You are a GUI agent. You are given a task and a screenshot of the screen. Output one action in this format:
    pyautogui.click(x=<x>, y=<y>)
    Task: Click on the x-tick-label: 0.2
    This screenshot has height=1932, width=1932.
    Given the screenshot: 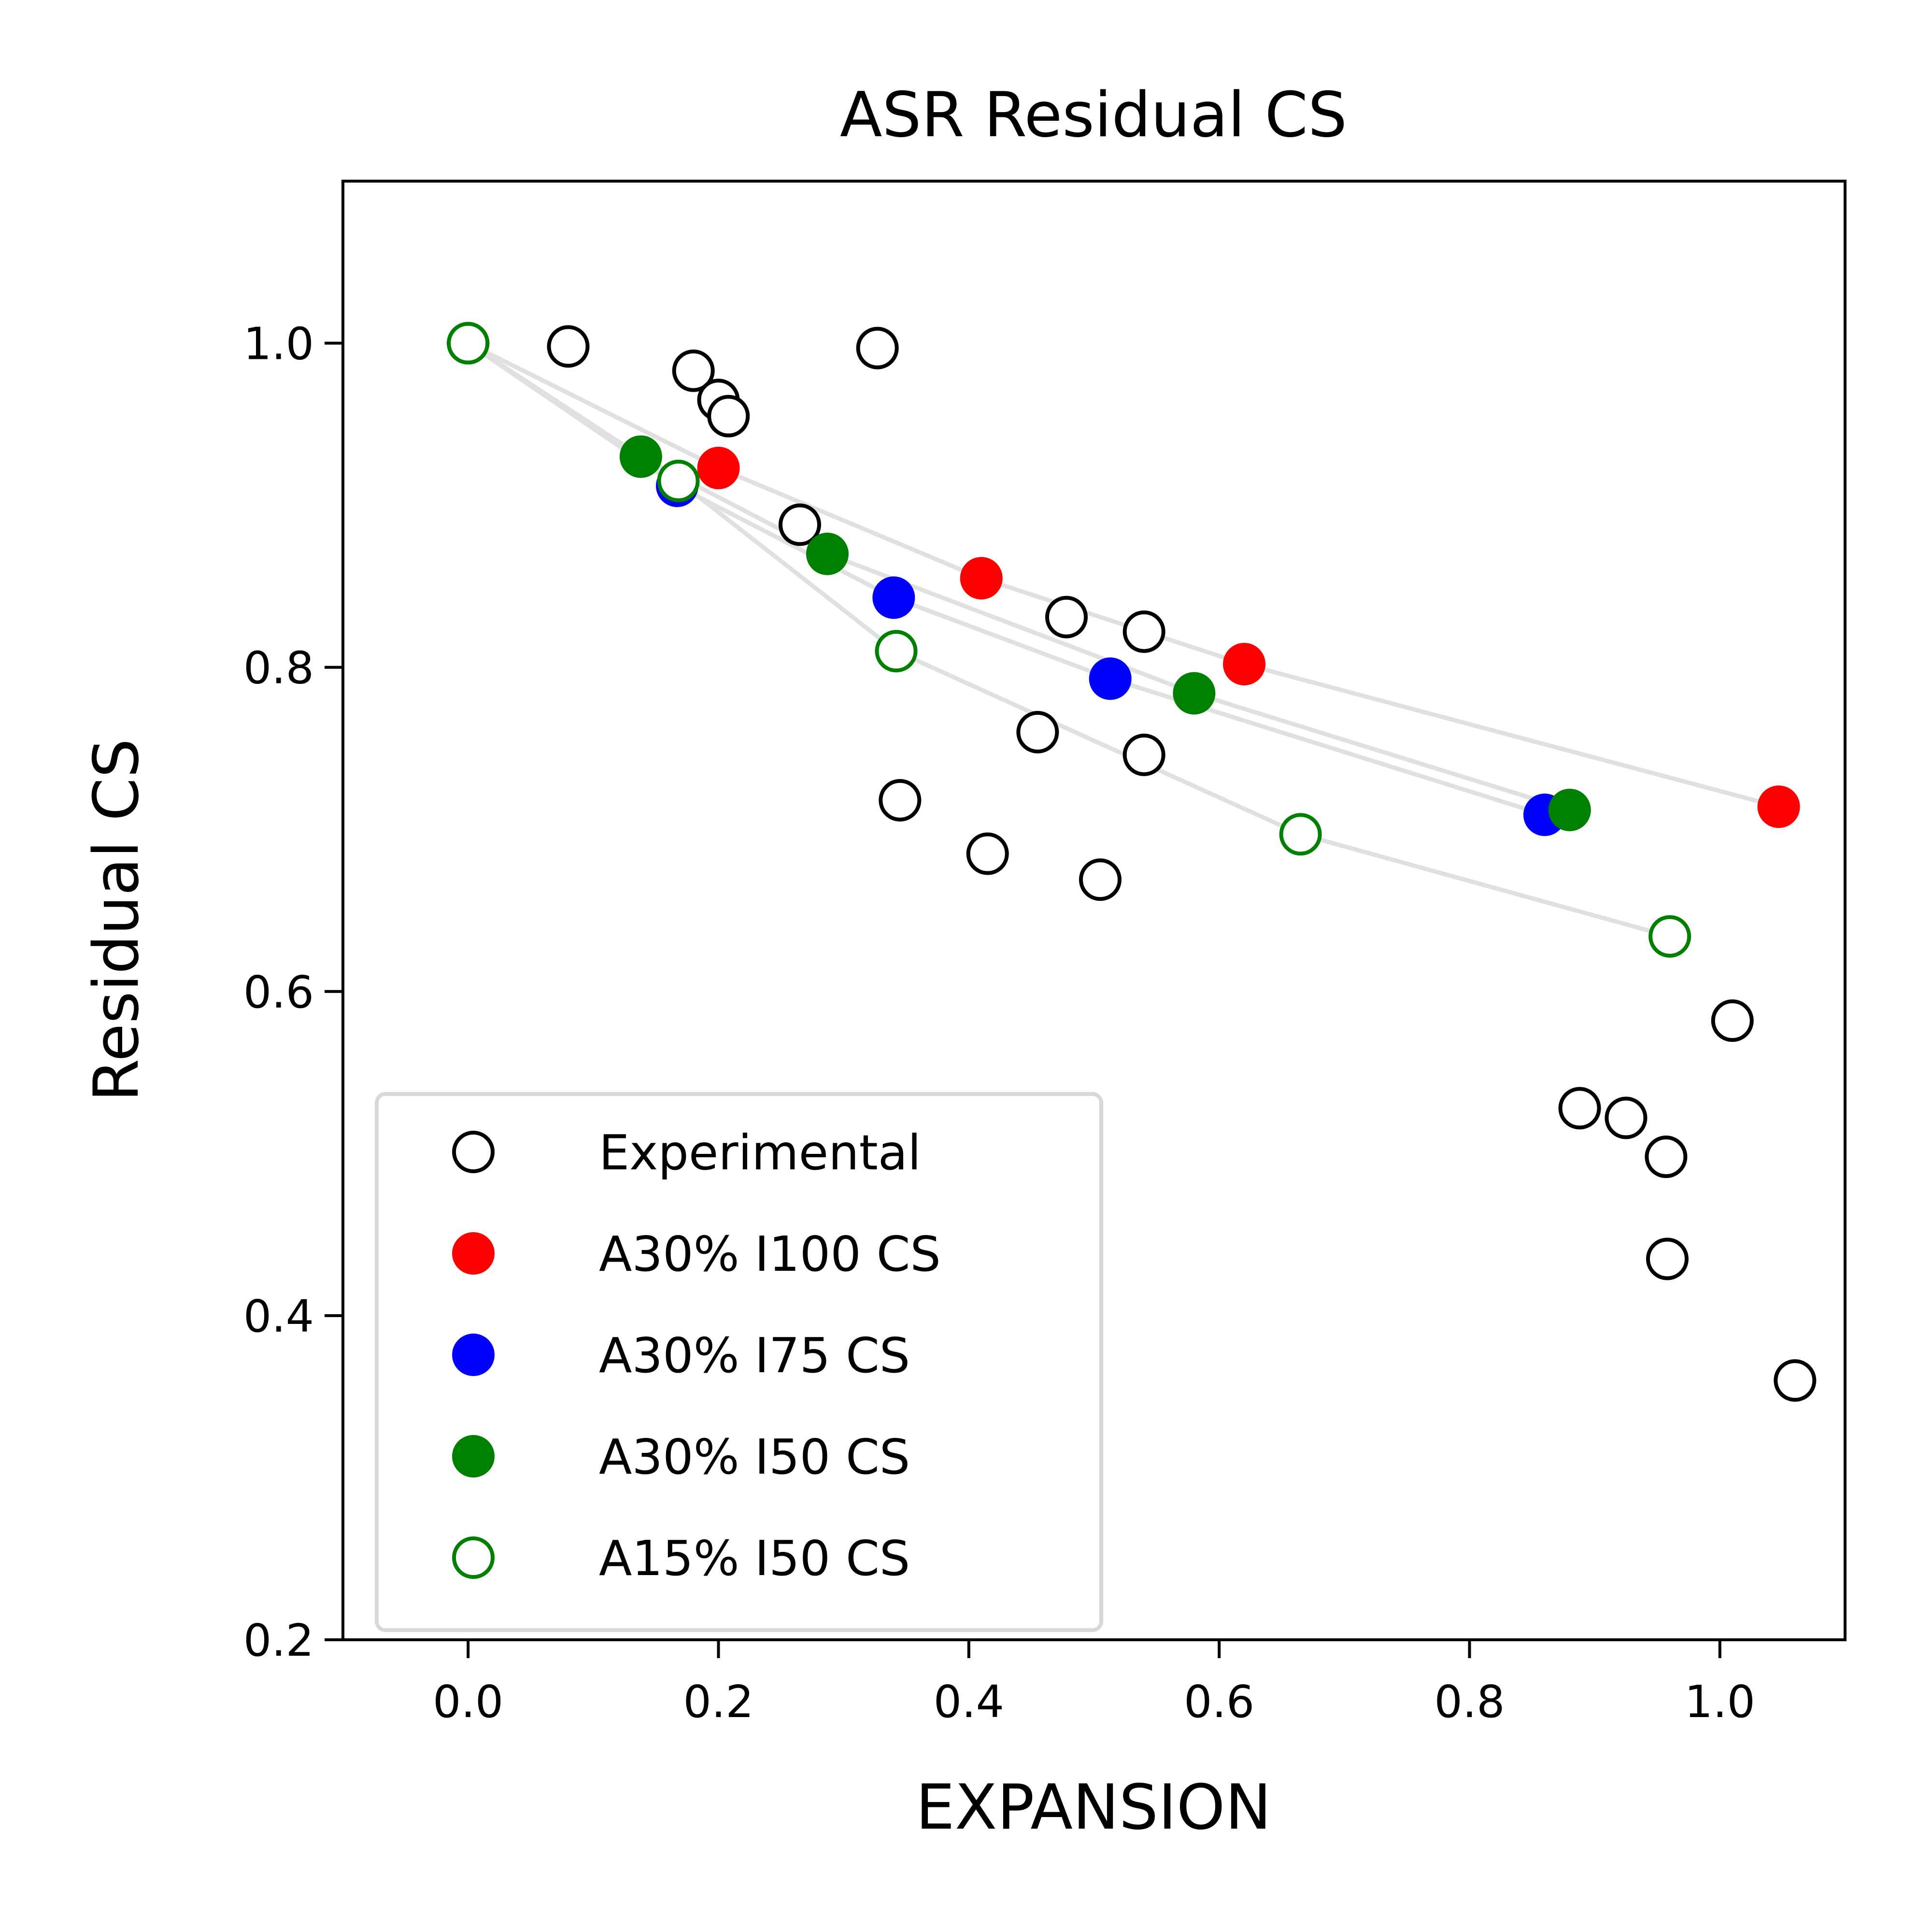 What is the action you would take?
    pyautogui.click(x=718, y=1702)
    